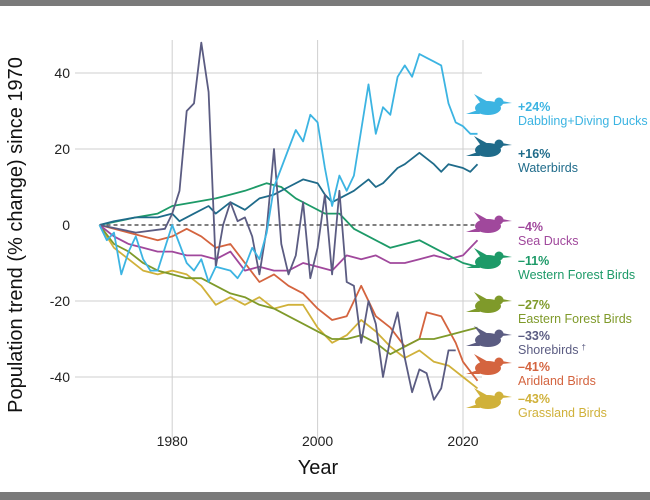 The height and width of the screenshot is (500, 650). What do you see at coordinates (62, 73) in the screenshot?
I see `y-tick-label: 40` at bounding box center [62, 73].